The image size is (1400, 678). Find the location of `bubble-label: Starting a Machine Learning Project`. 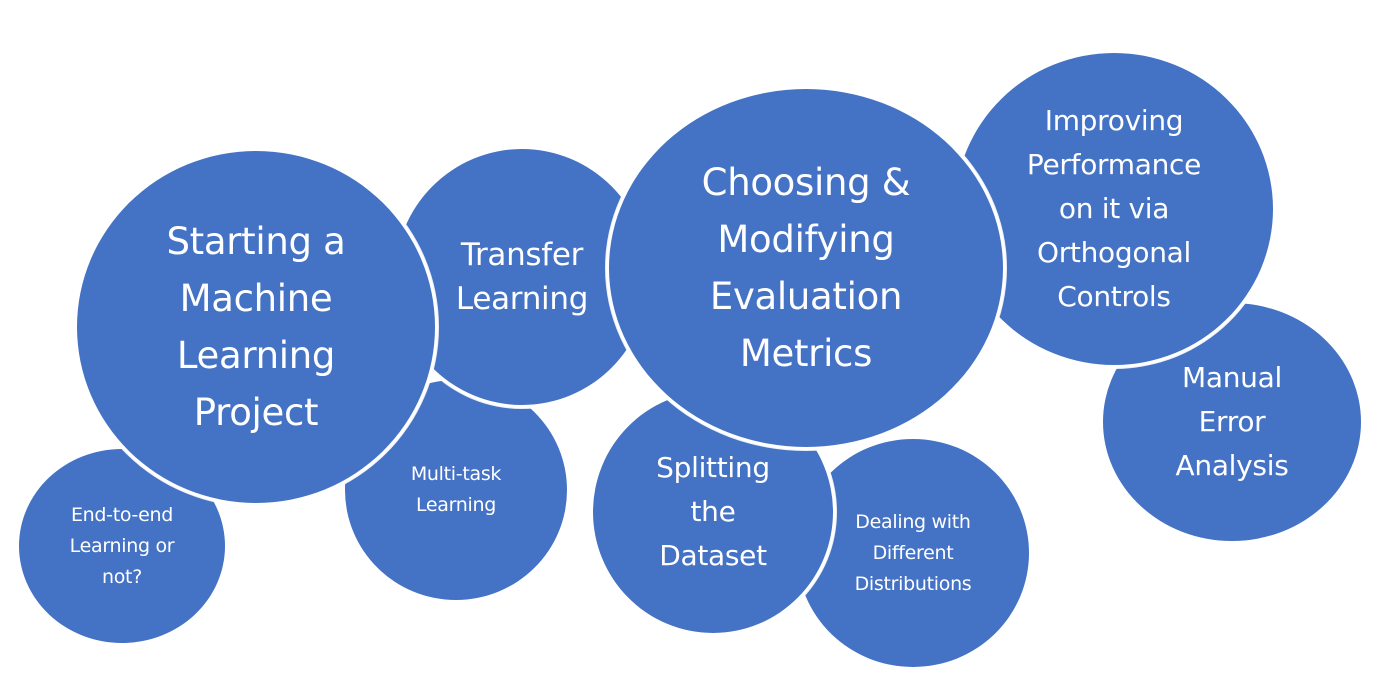

bubble-label: Starting a Machine Learning Project is located at coordinates (256, 327).